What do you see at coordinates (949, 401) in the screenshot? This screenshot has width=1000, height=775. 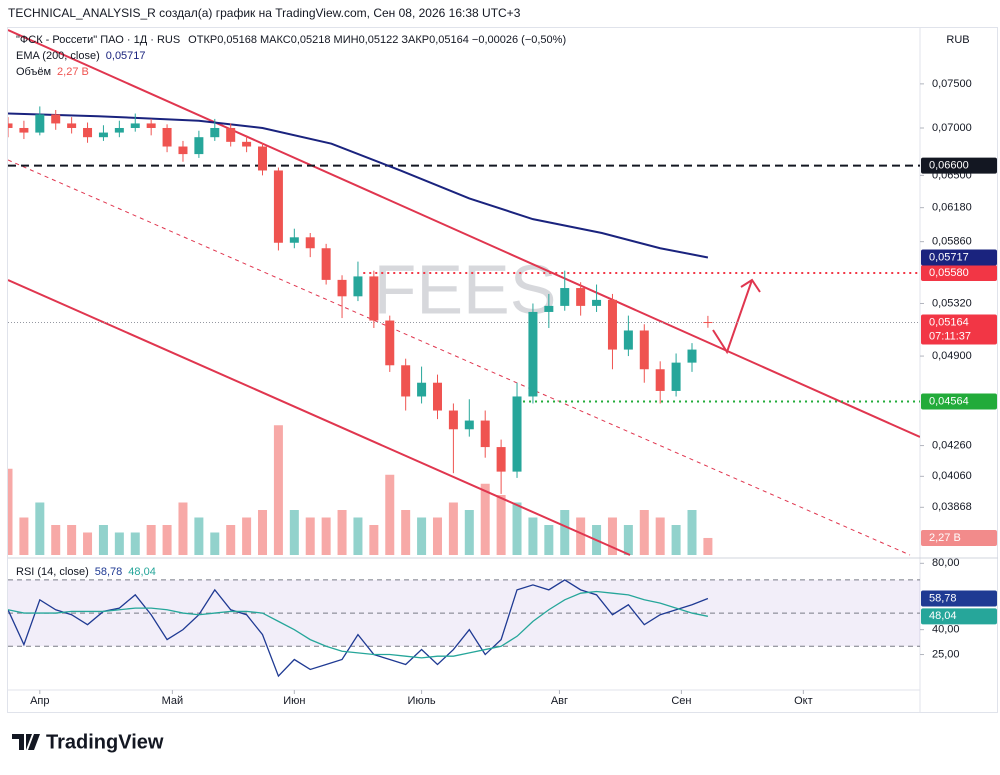 I see `level-badge: 0,04564` at bounding box center [949, 401].